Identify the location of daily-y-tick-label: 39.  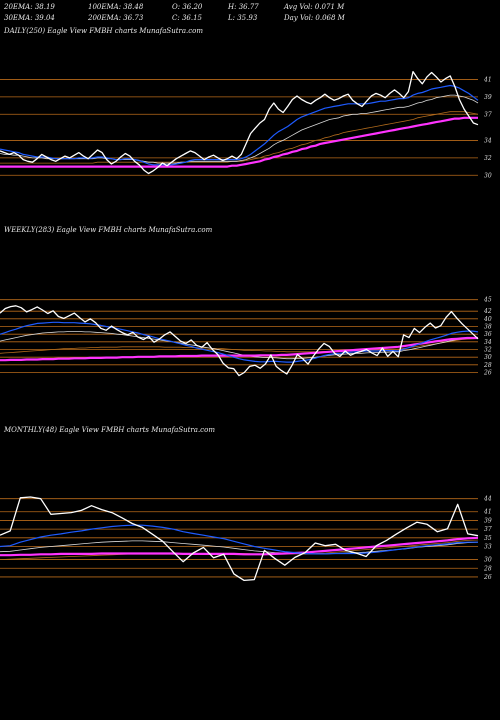
(488, 97).